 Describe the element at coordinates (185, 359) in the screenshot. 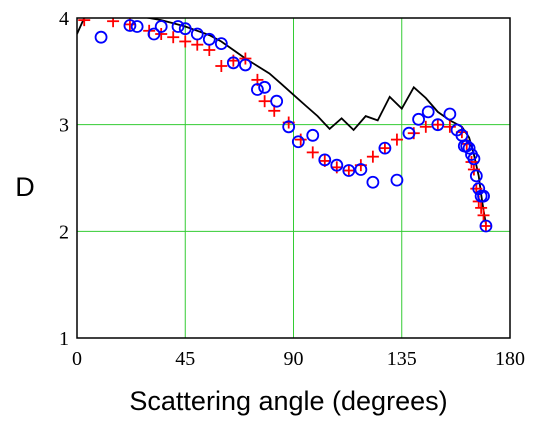

I see `x-tick-label: 45` at that location.